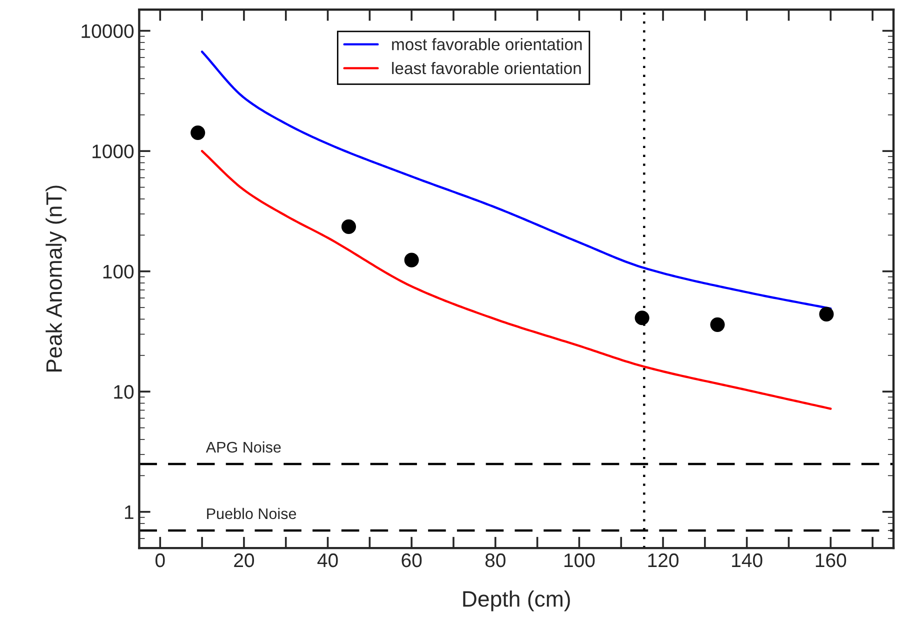  Describe the element at coordinates (129, 512) in the screenshot. I see `y-tick-label: 1` at that location.